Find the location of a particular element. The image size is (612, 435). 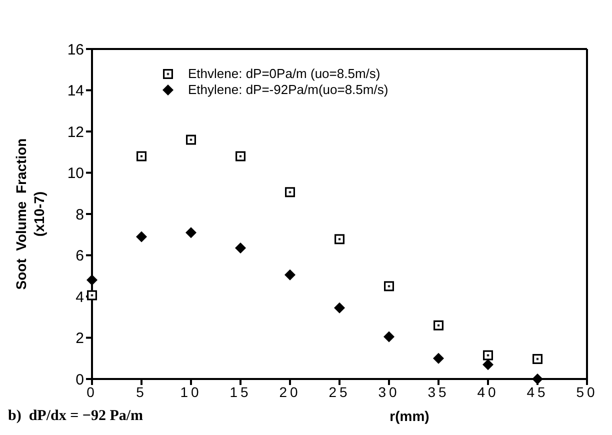

x-tick-label: 40 is located at coordinates (488, 392).